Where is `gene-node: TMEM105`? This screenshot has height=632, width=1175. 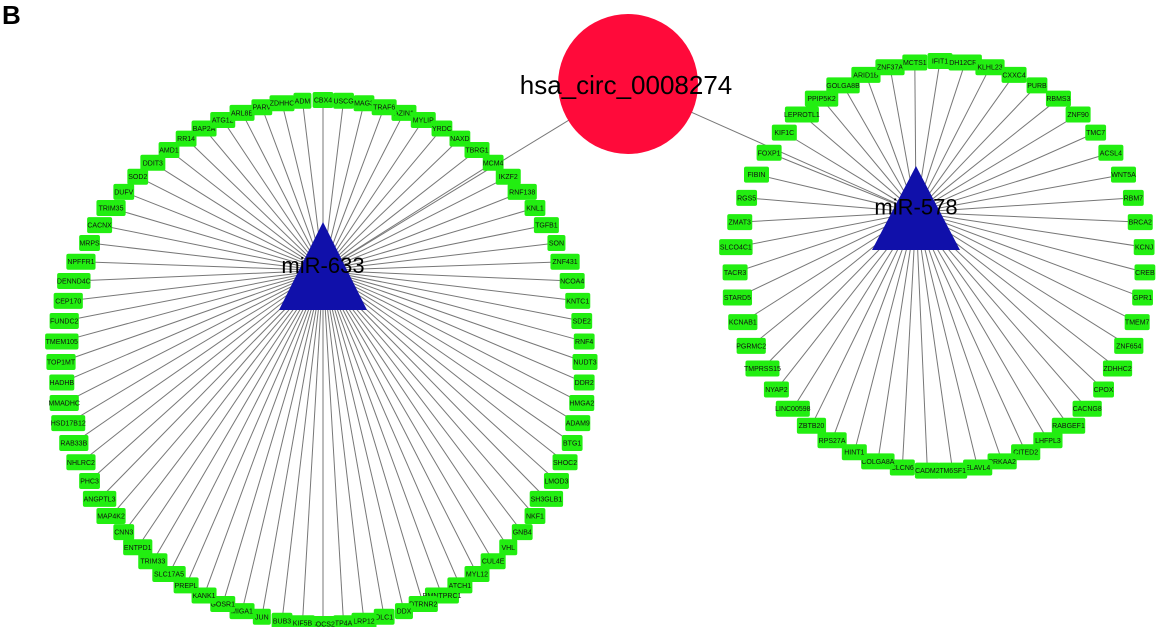
gene-node: TMEM105 is located at coordinates (62, 341).